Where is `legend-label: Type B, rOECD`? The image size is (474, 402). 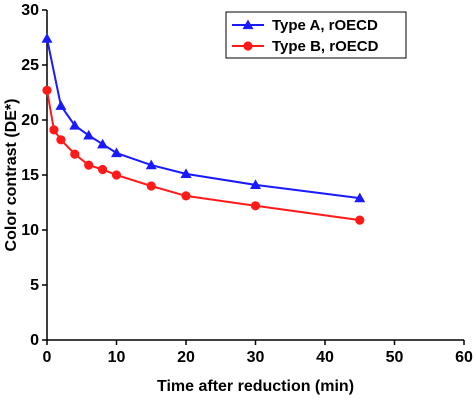 legend-label: Type B, rOECD is located at coordinates (325, 46).